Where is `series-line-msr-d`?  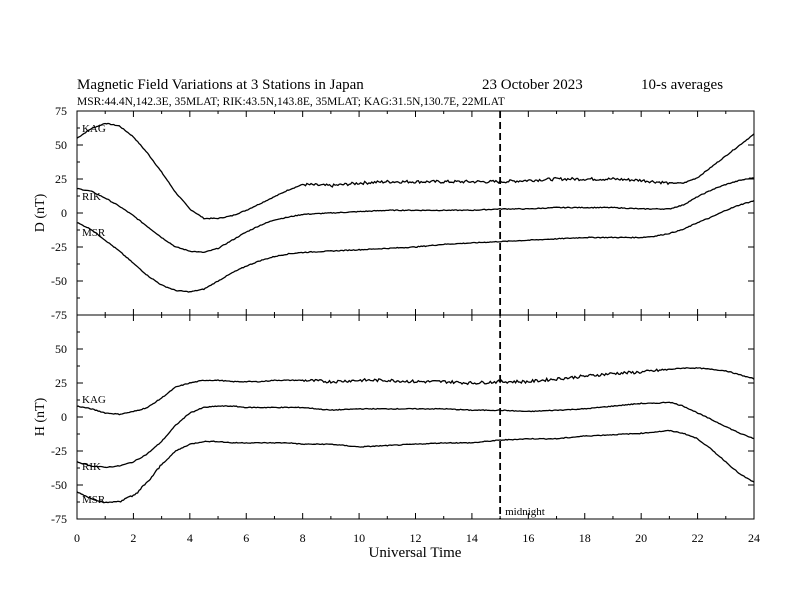
series-line-msr-d is located at coordinates (415, 246).